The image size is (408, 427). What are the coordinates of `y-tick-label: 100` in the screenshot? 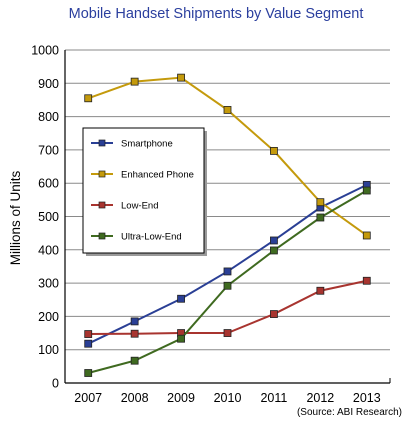 It's located at (48, 350).